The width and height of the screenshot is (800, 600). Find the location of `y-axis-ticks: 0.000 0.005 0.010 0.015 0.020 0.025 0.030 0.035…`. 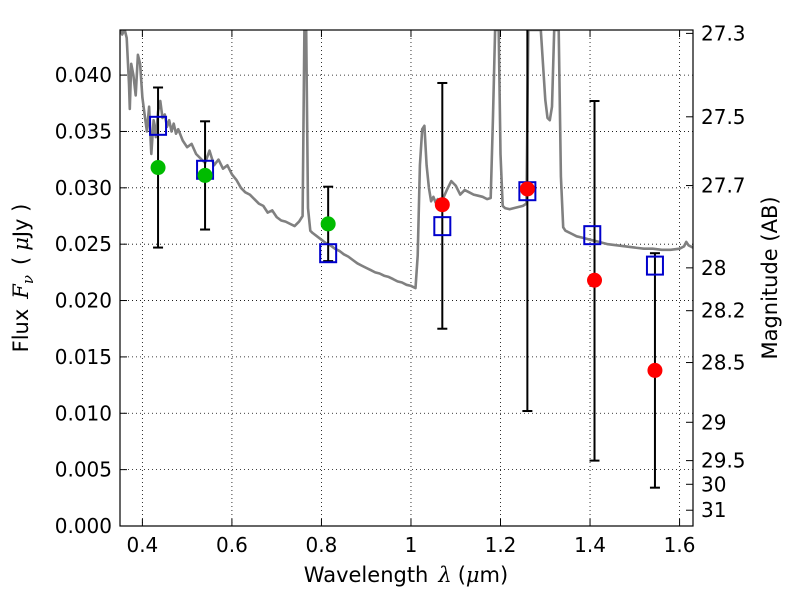

y-axis-ticks: 0.000 0.005 0.010 0.015 0.020 0.025 0.030 0.035… is located at coordinates (91, 300).